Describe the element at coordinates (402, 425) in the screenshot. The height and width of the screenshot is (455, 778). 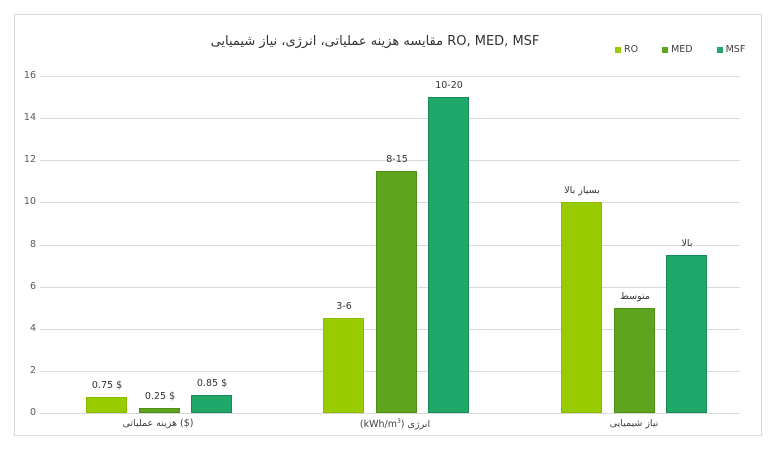
I see `unit-close: )` at that location.